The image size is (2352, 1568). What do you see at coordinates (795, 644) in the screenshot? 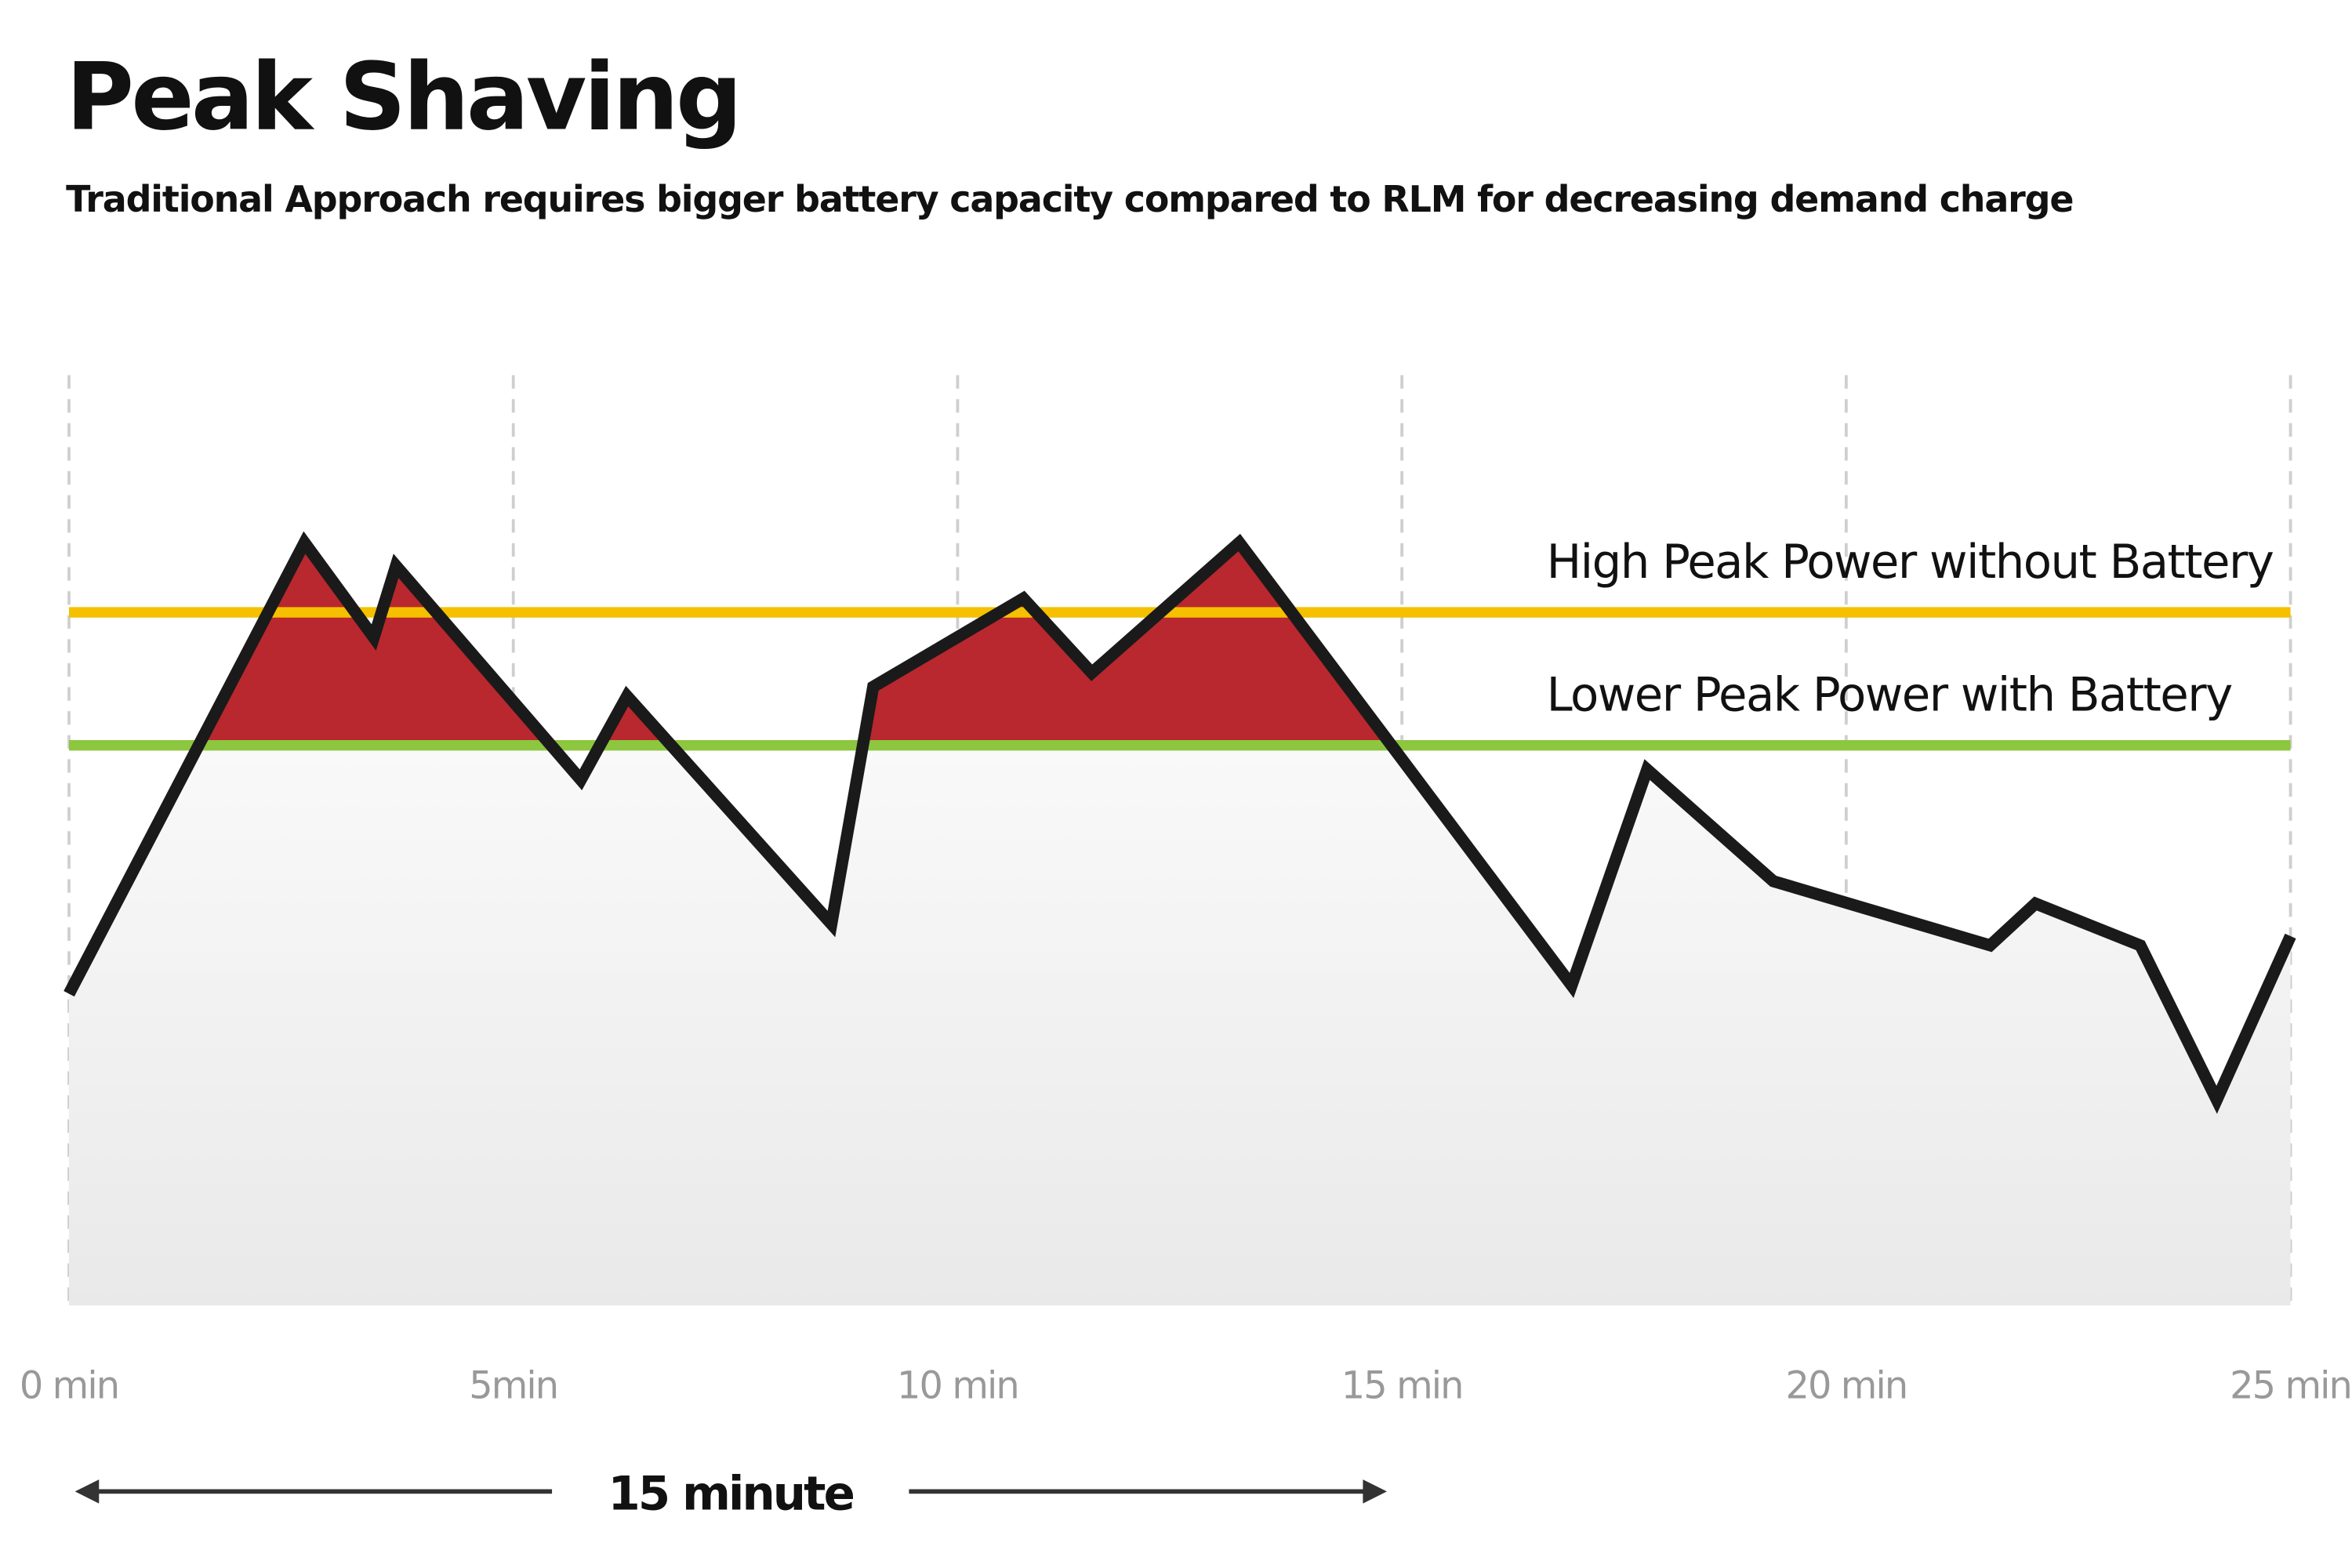
I see `shaved-peak-area` at bounding box center [795, 644].